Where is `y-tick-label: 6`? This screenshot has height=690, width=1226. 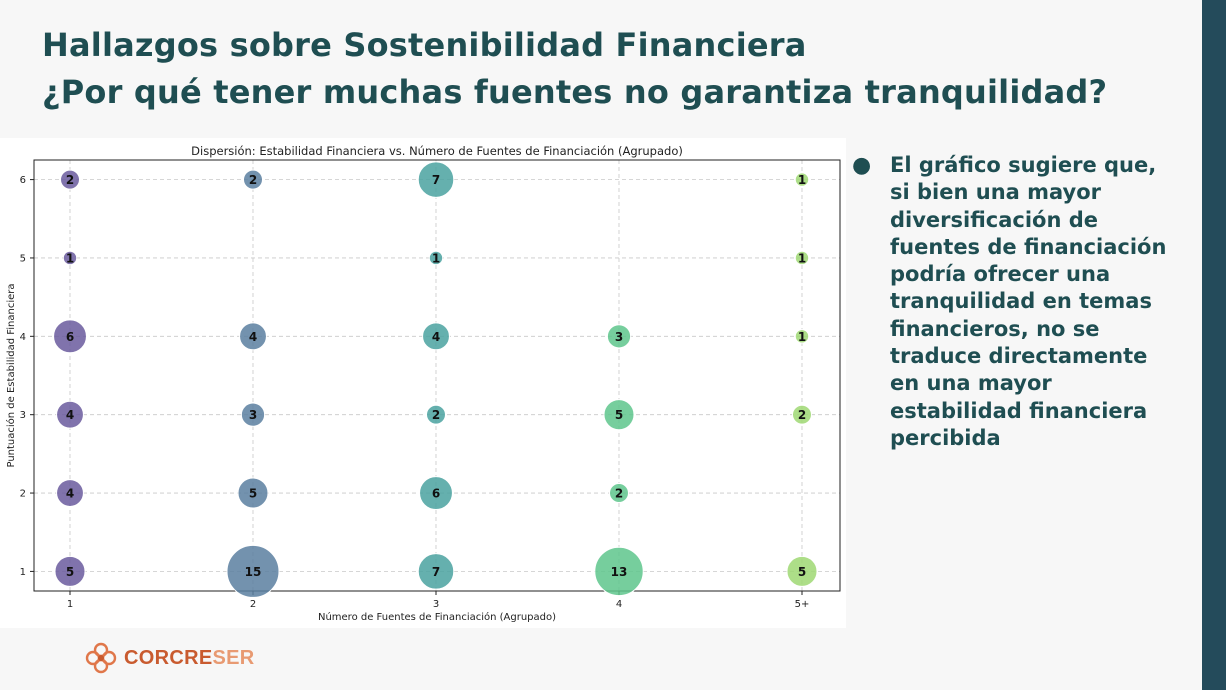
y-tick-label: 6 is located at coordinates (23, 180).